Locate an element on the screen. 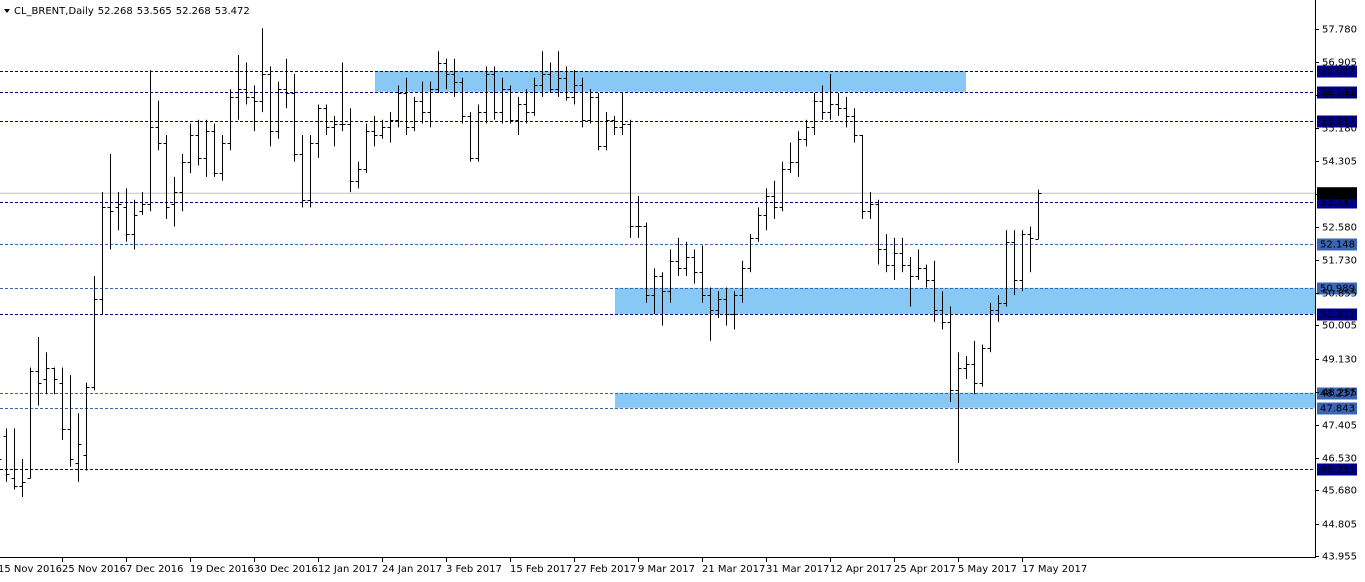 Image resolution: width=1365 pixels, height=582 pixels. header-high: 53.565 is located at coordinates (154, 11).